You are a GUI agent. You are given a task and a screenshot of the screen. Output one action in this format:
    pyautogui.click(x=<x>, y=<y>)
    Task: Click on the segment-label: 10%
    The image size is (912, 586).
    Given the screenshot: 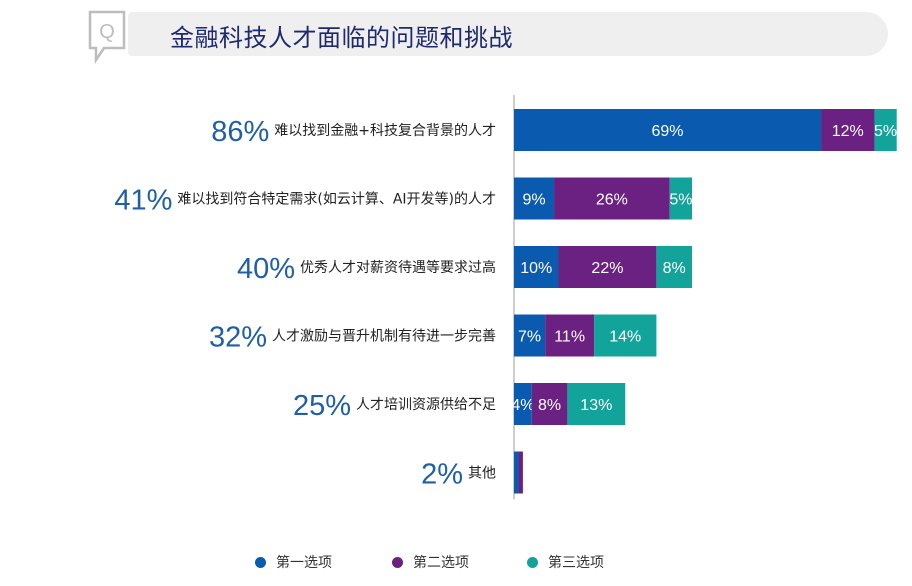 What is the action you would take?
    pyautogui.click(x=536, y=268)
    